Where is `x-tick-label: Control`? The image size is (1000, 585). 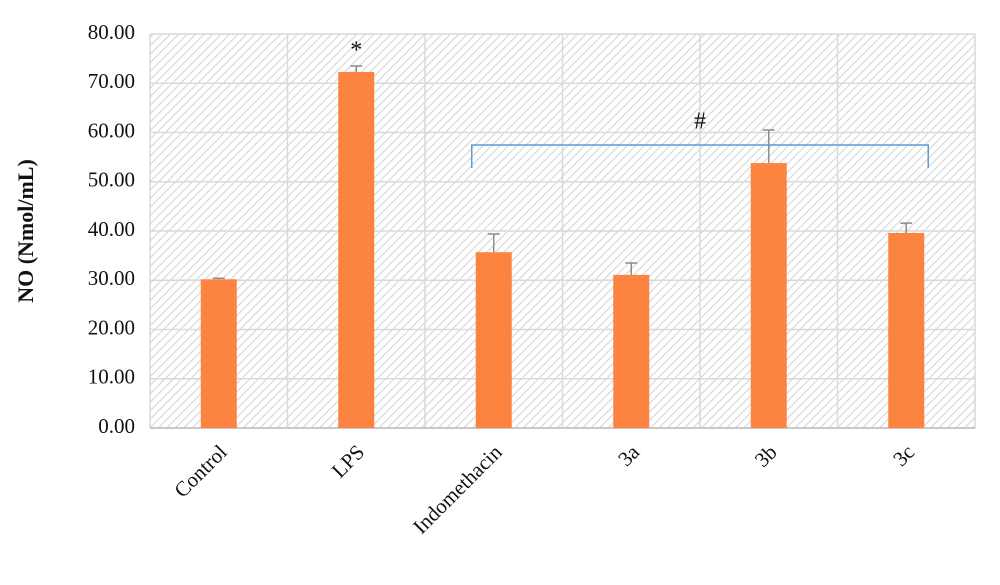
x-tick-label: Control is located at coordinates (200, 471).